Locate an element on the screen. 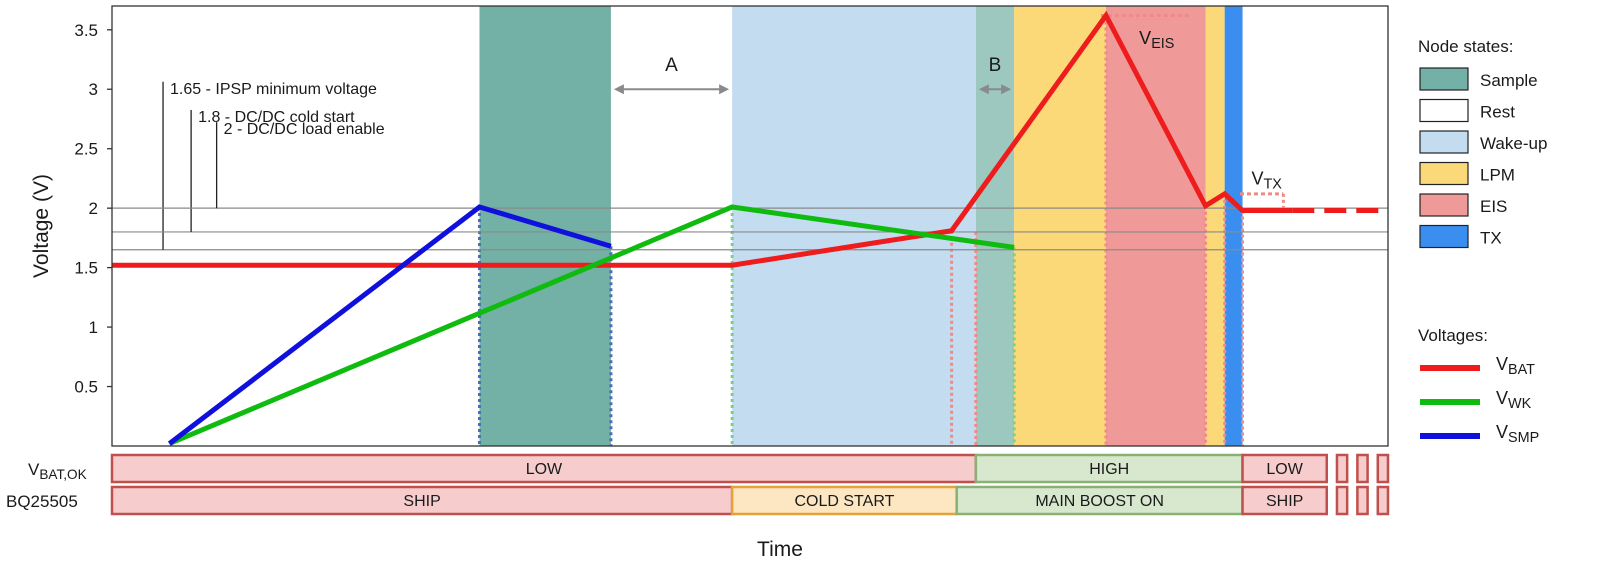  state-region-sample is located at coordinates (995, 226).